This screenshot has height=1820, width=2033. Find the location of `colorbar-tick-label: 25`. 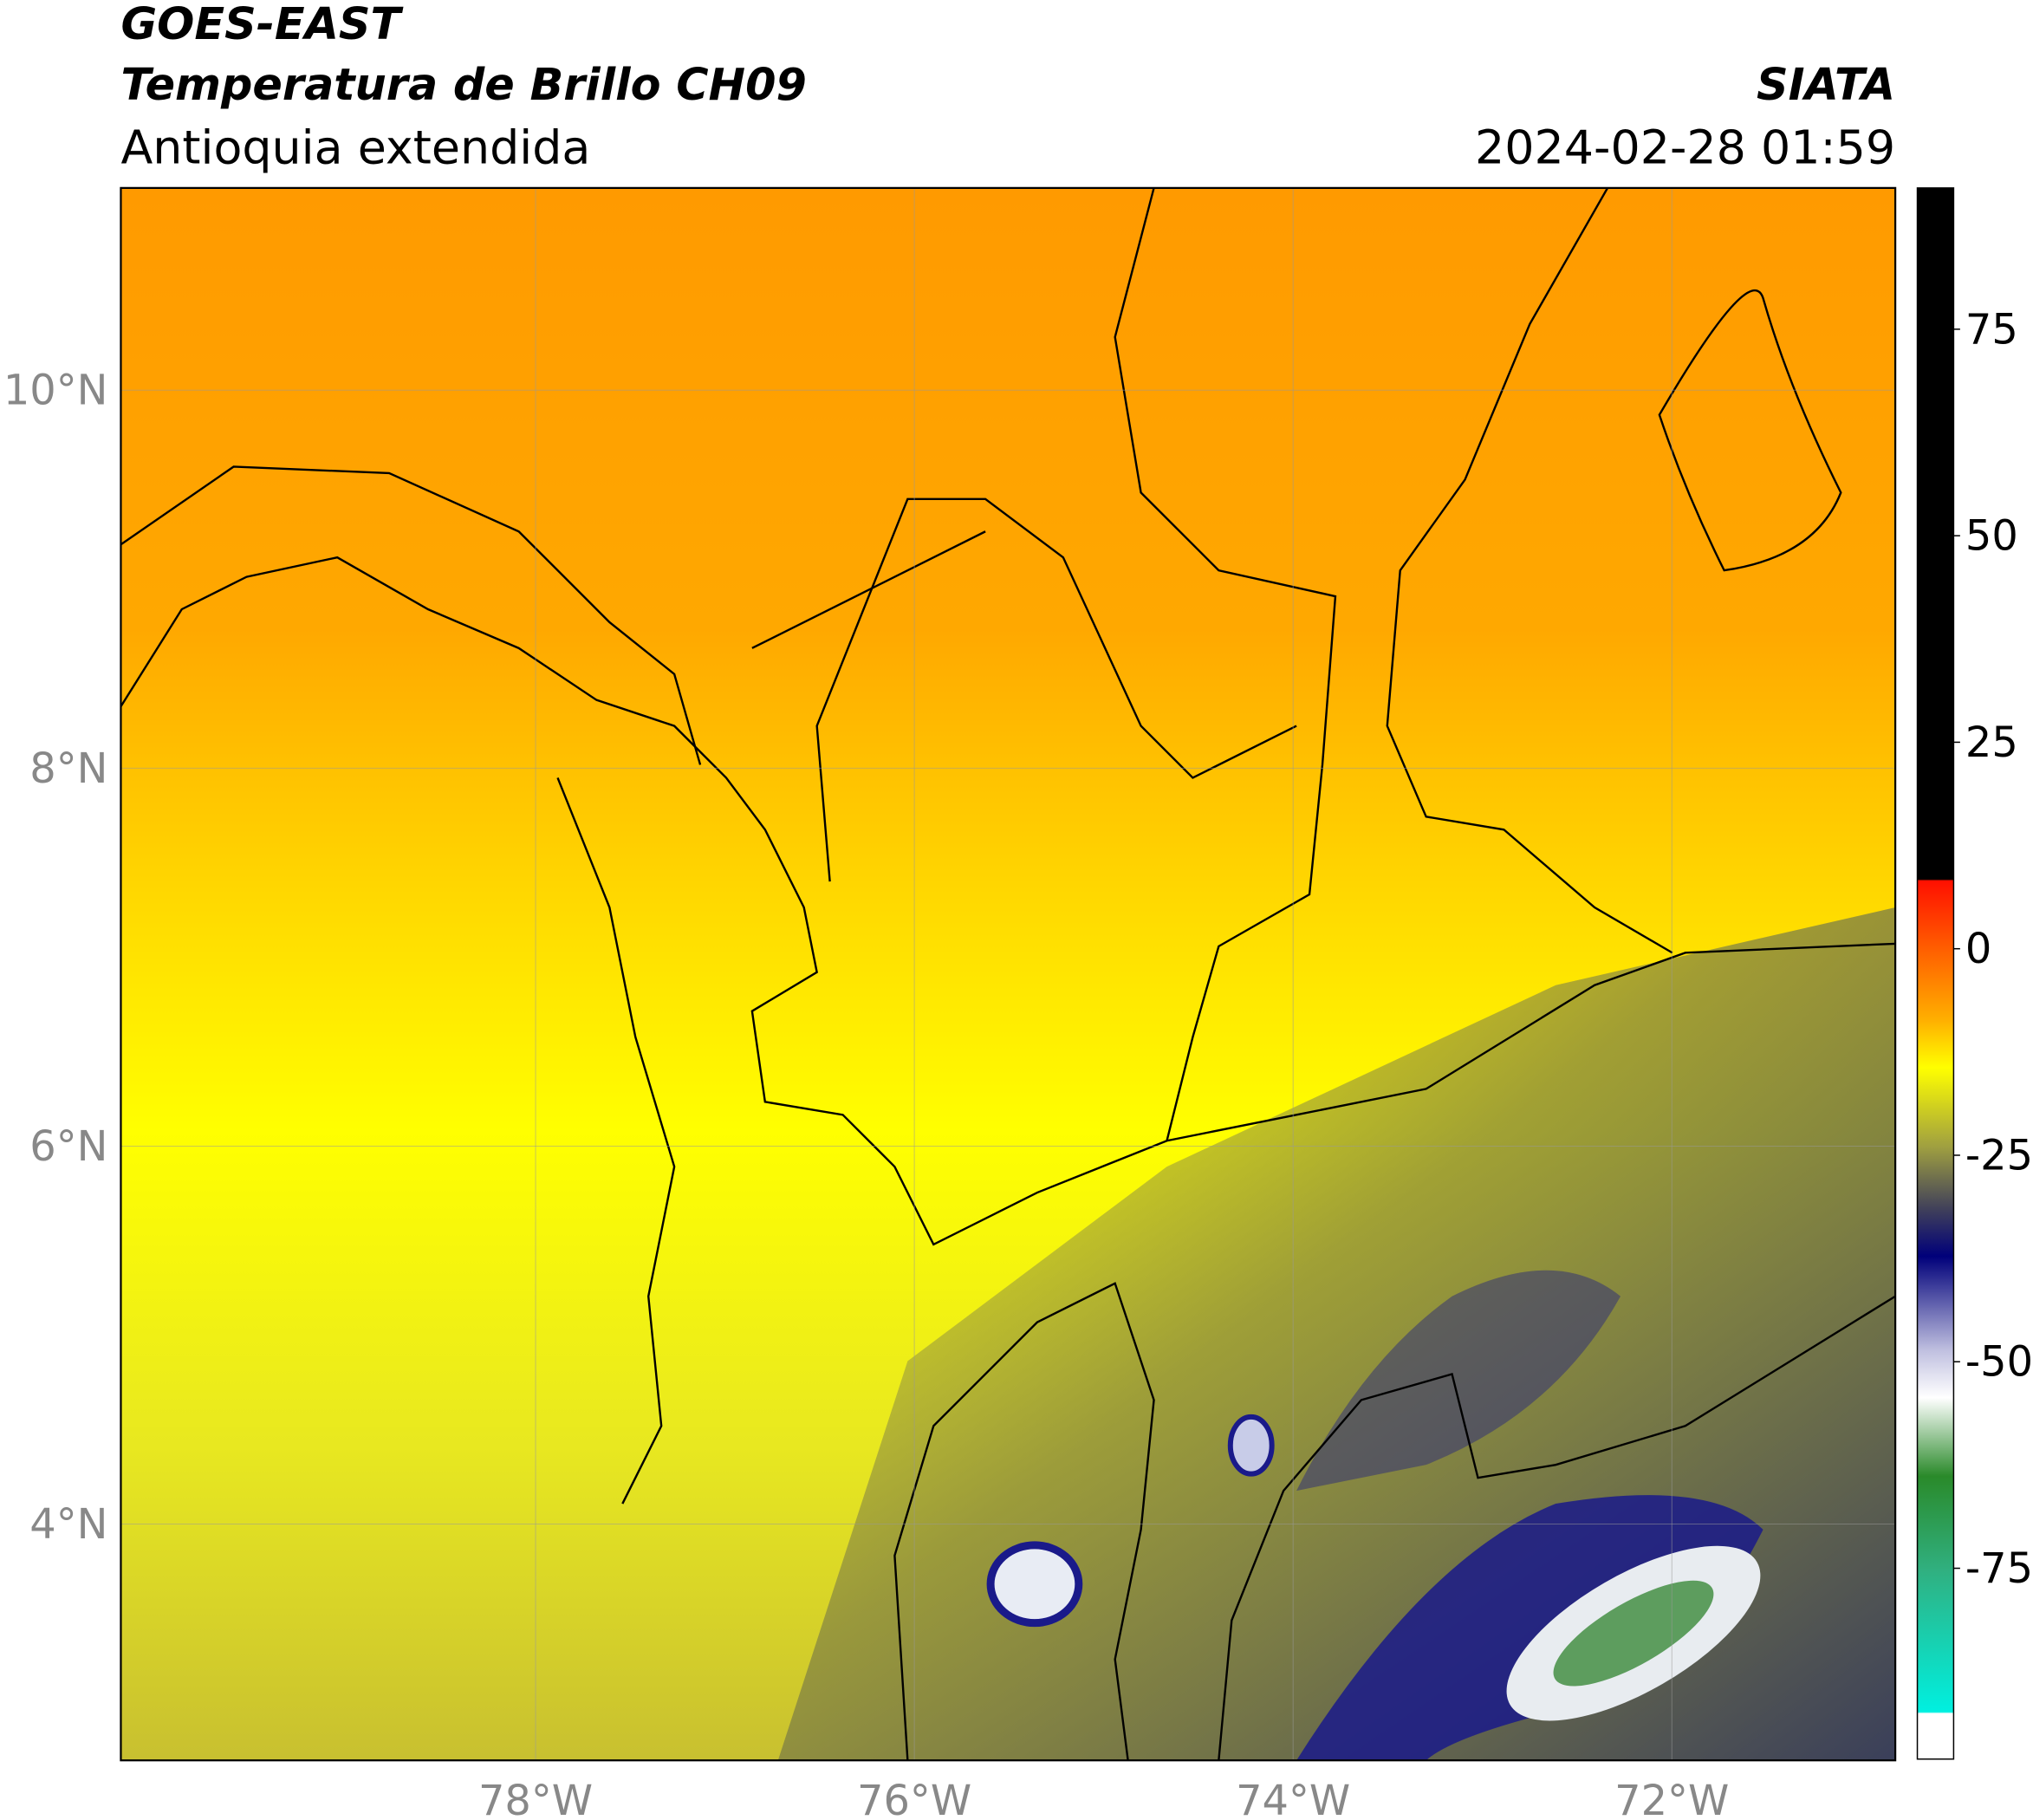

colorbar-tick-label: 25 is located at coordinates (1991, 743).